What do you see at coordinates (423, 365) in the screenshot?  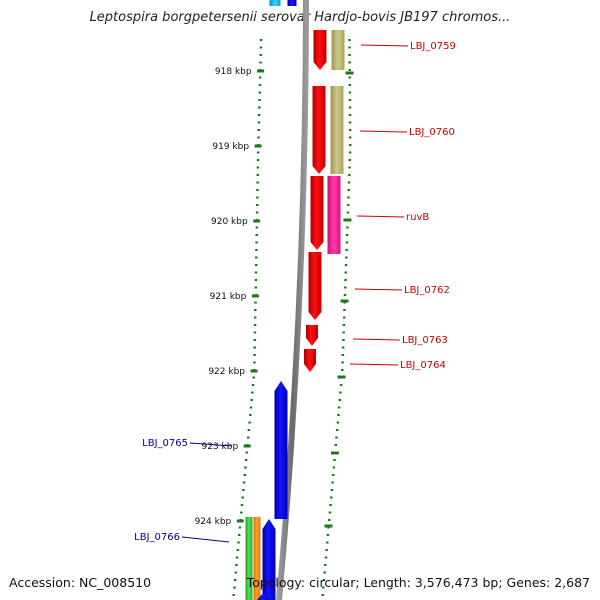 I see `gene-label-LBJ_0764: LBJ_0764` at bounding box center [423, 365].